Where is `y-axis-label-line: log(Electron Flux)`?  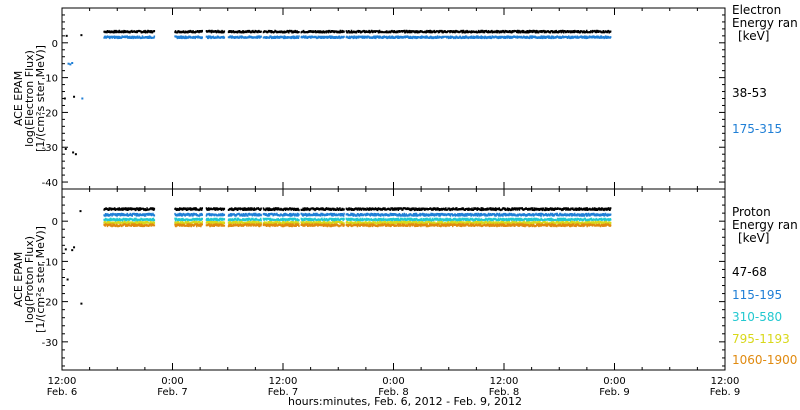 y-axis-label-line: log(Electron Flux) is located at coordinates (29, 98).